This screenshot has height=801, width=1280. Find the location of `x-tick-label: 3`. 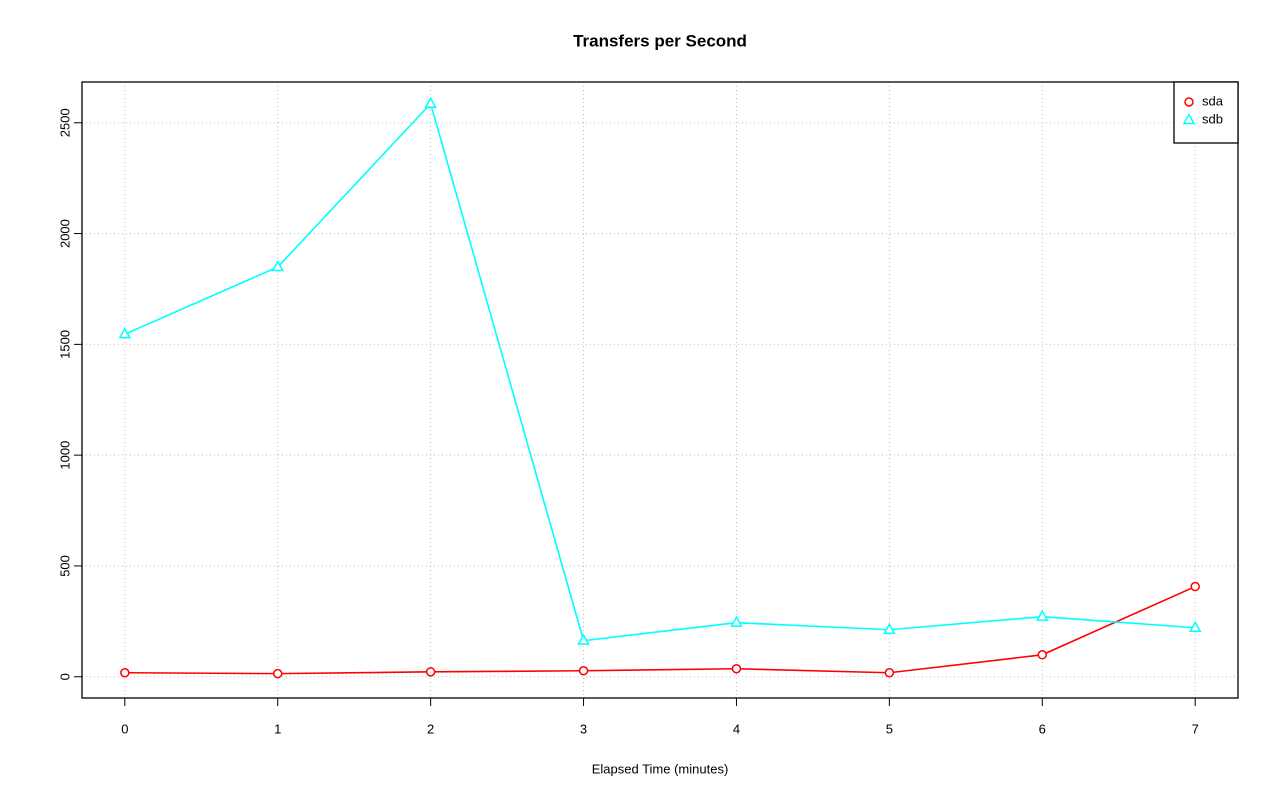

x-tick-label: 3 is located at coordinates (583, 728).